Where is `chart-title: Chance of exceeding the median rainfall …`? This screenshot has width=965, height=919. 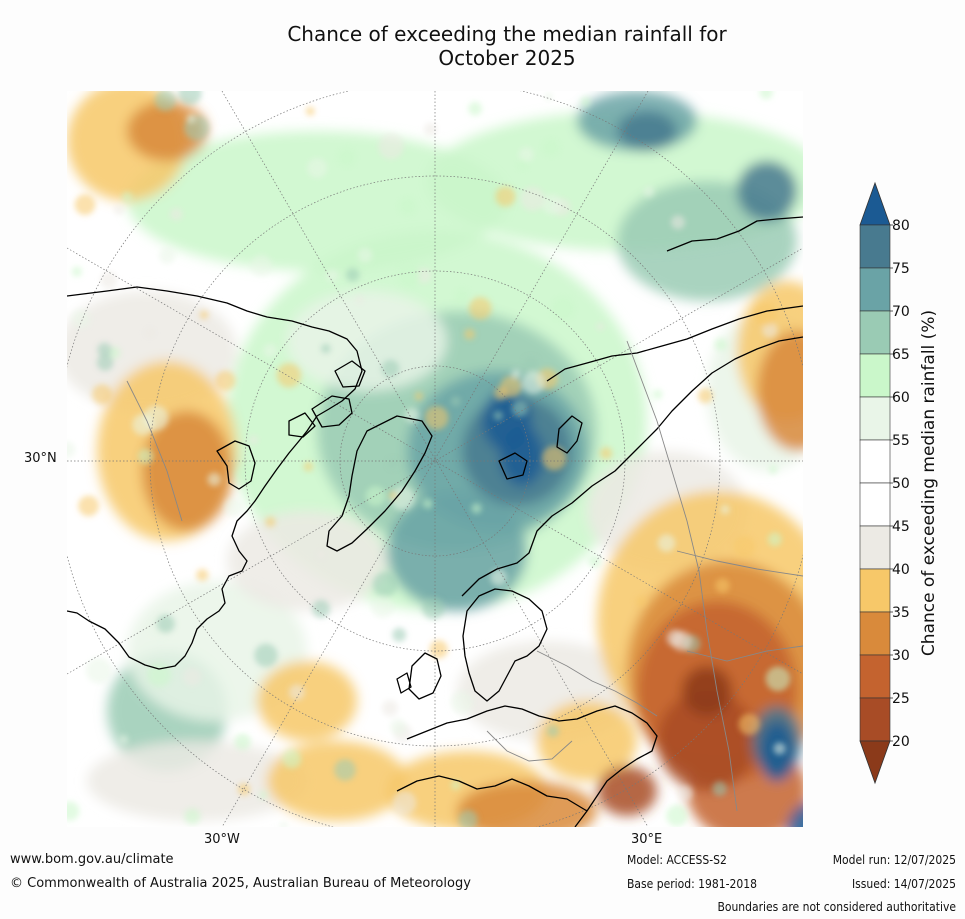
chart-title: Chance of exceeding the median rainfall … is located at coordinates (482, 46).